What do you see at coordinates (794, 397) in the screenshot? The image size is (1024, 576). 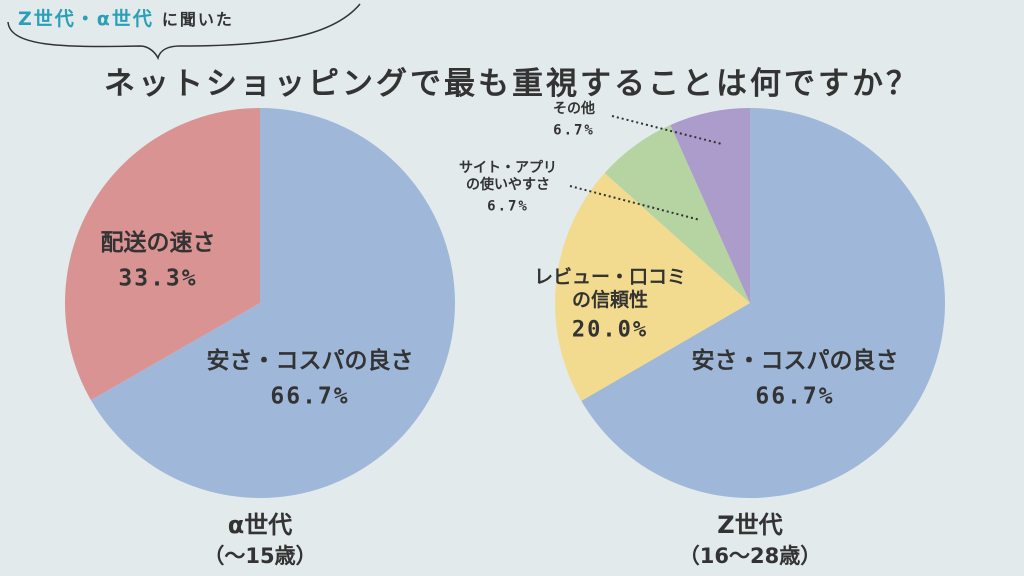 I see `z-slice-value-0: 66.7%` at bounding box center [794, 397].